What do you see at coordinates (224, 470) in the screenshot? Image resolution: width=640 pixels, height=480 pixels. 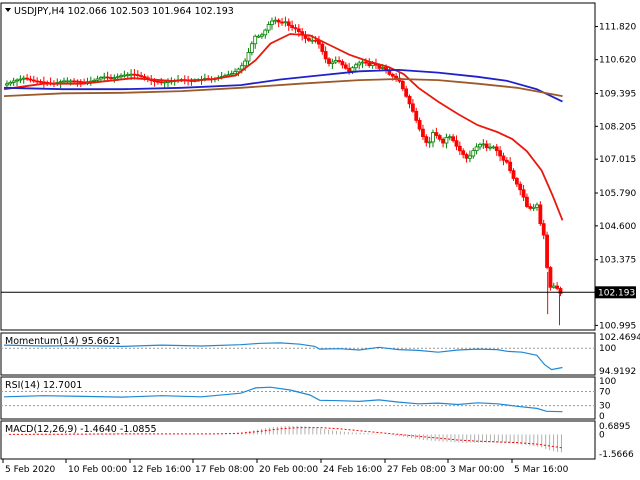 I see `x-tick-label: 17 Feb 08:00` at bounding box center [224, 470].